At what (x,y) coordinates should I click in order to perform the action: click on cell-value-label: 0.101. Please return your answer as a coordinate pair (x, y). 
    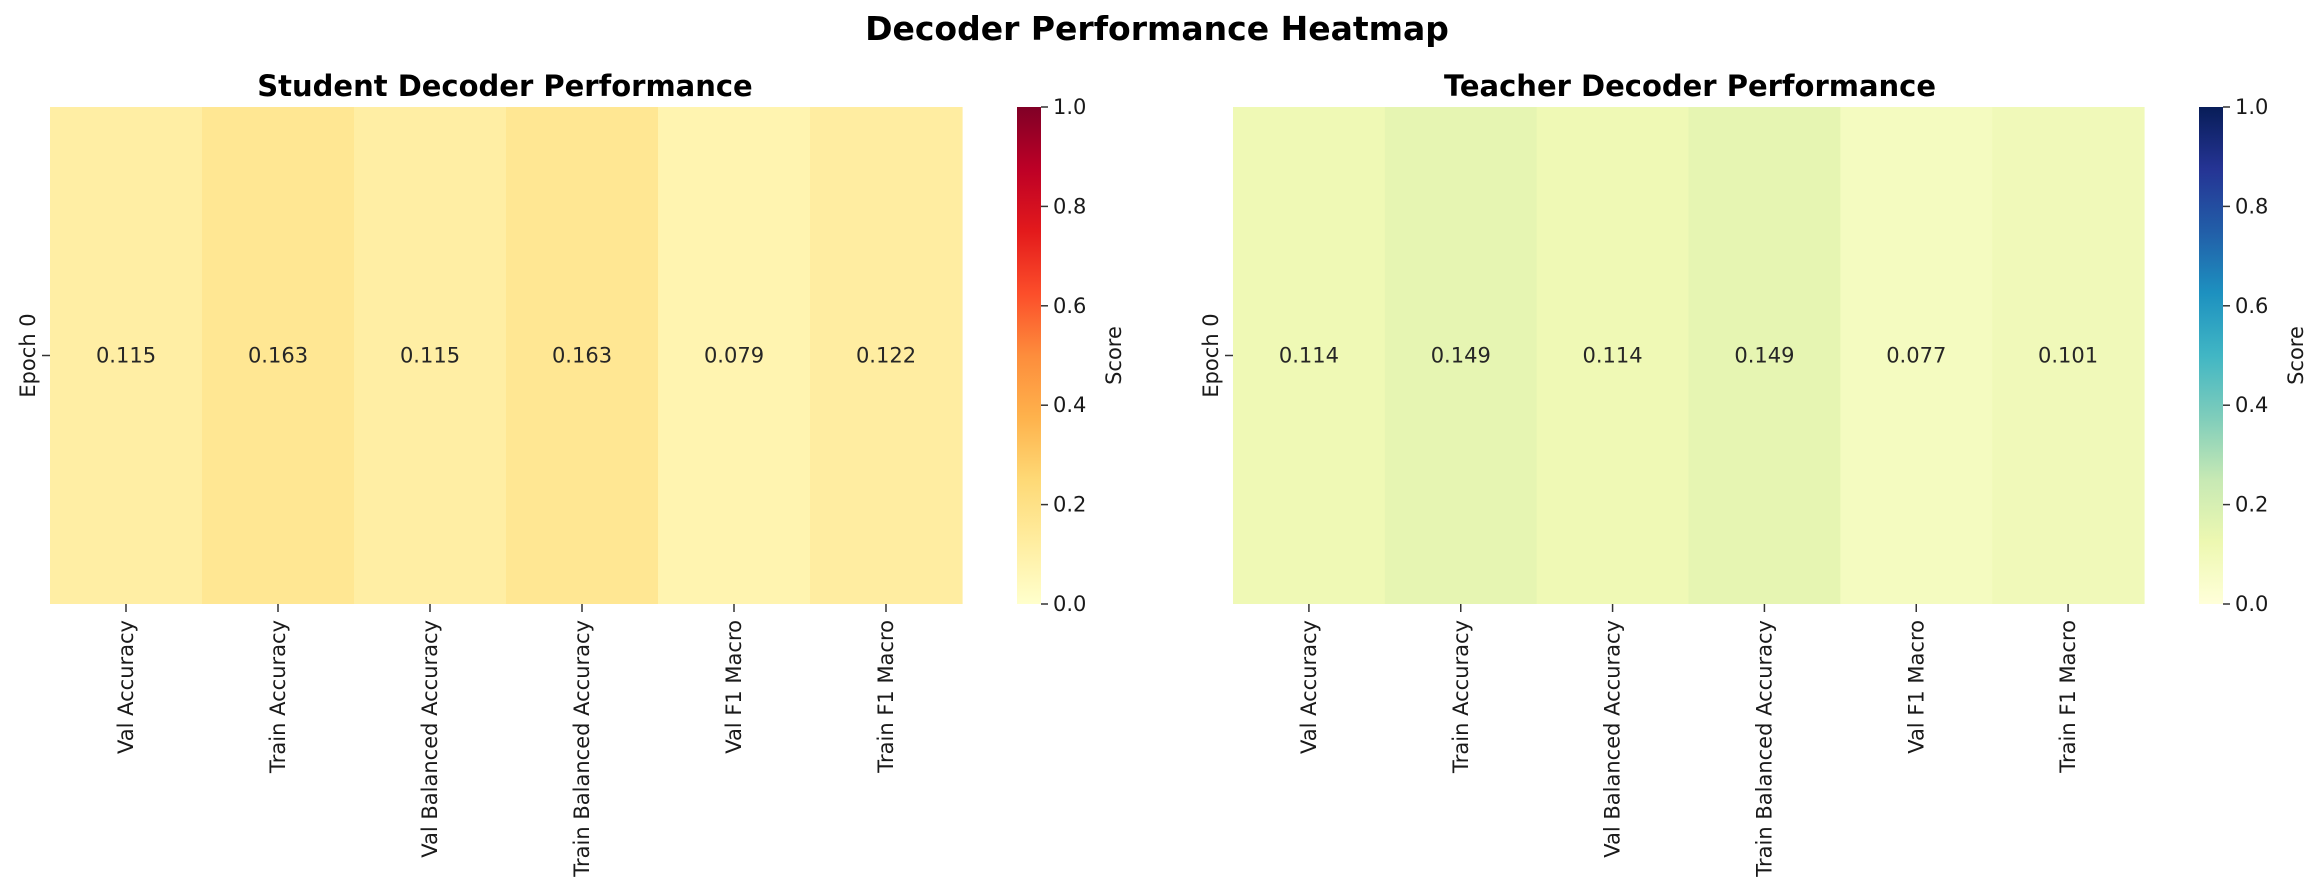
    Looking at the image, I should click on (2068, 356).